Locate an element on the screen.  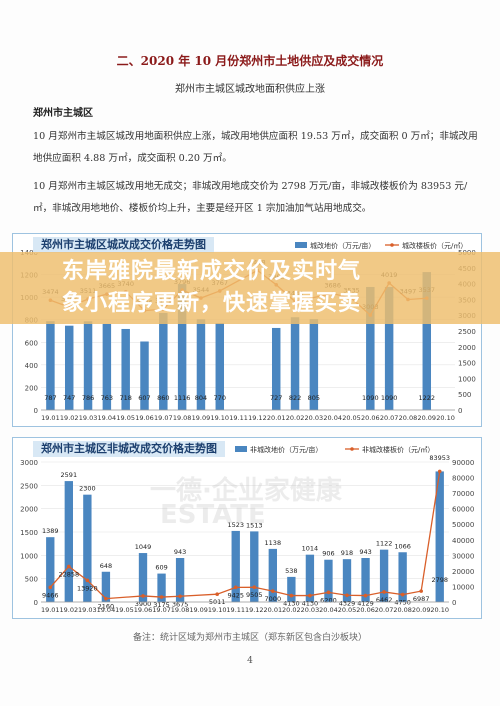
chart-non-urban-renewal-title: 郑州市主城区非城改成交价格走势图 is located at coordinates (129, 449).